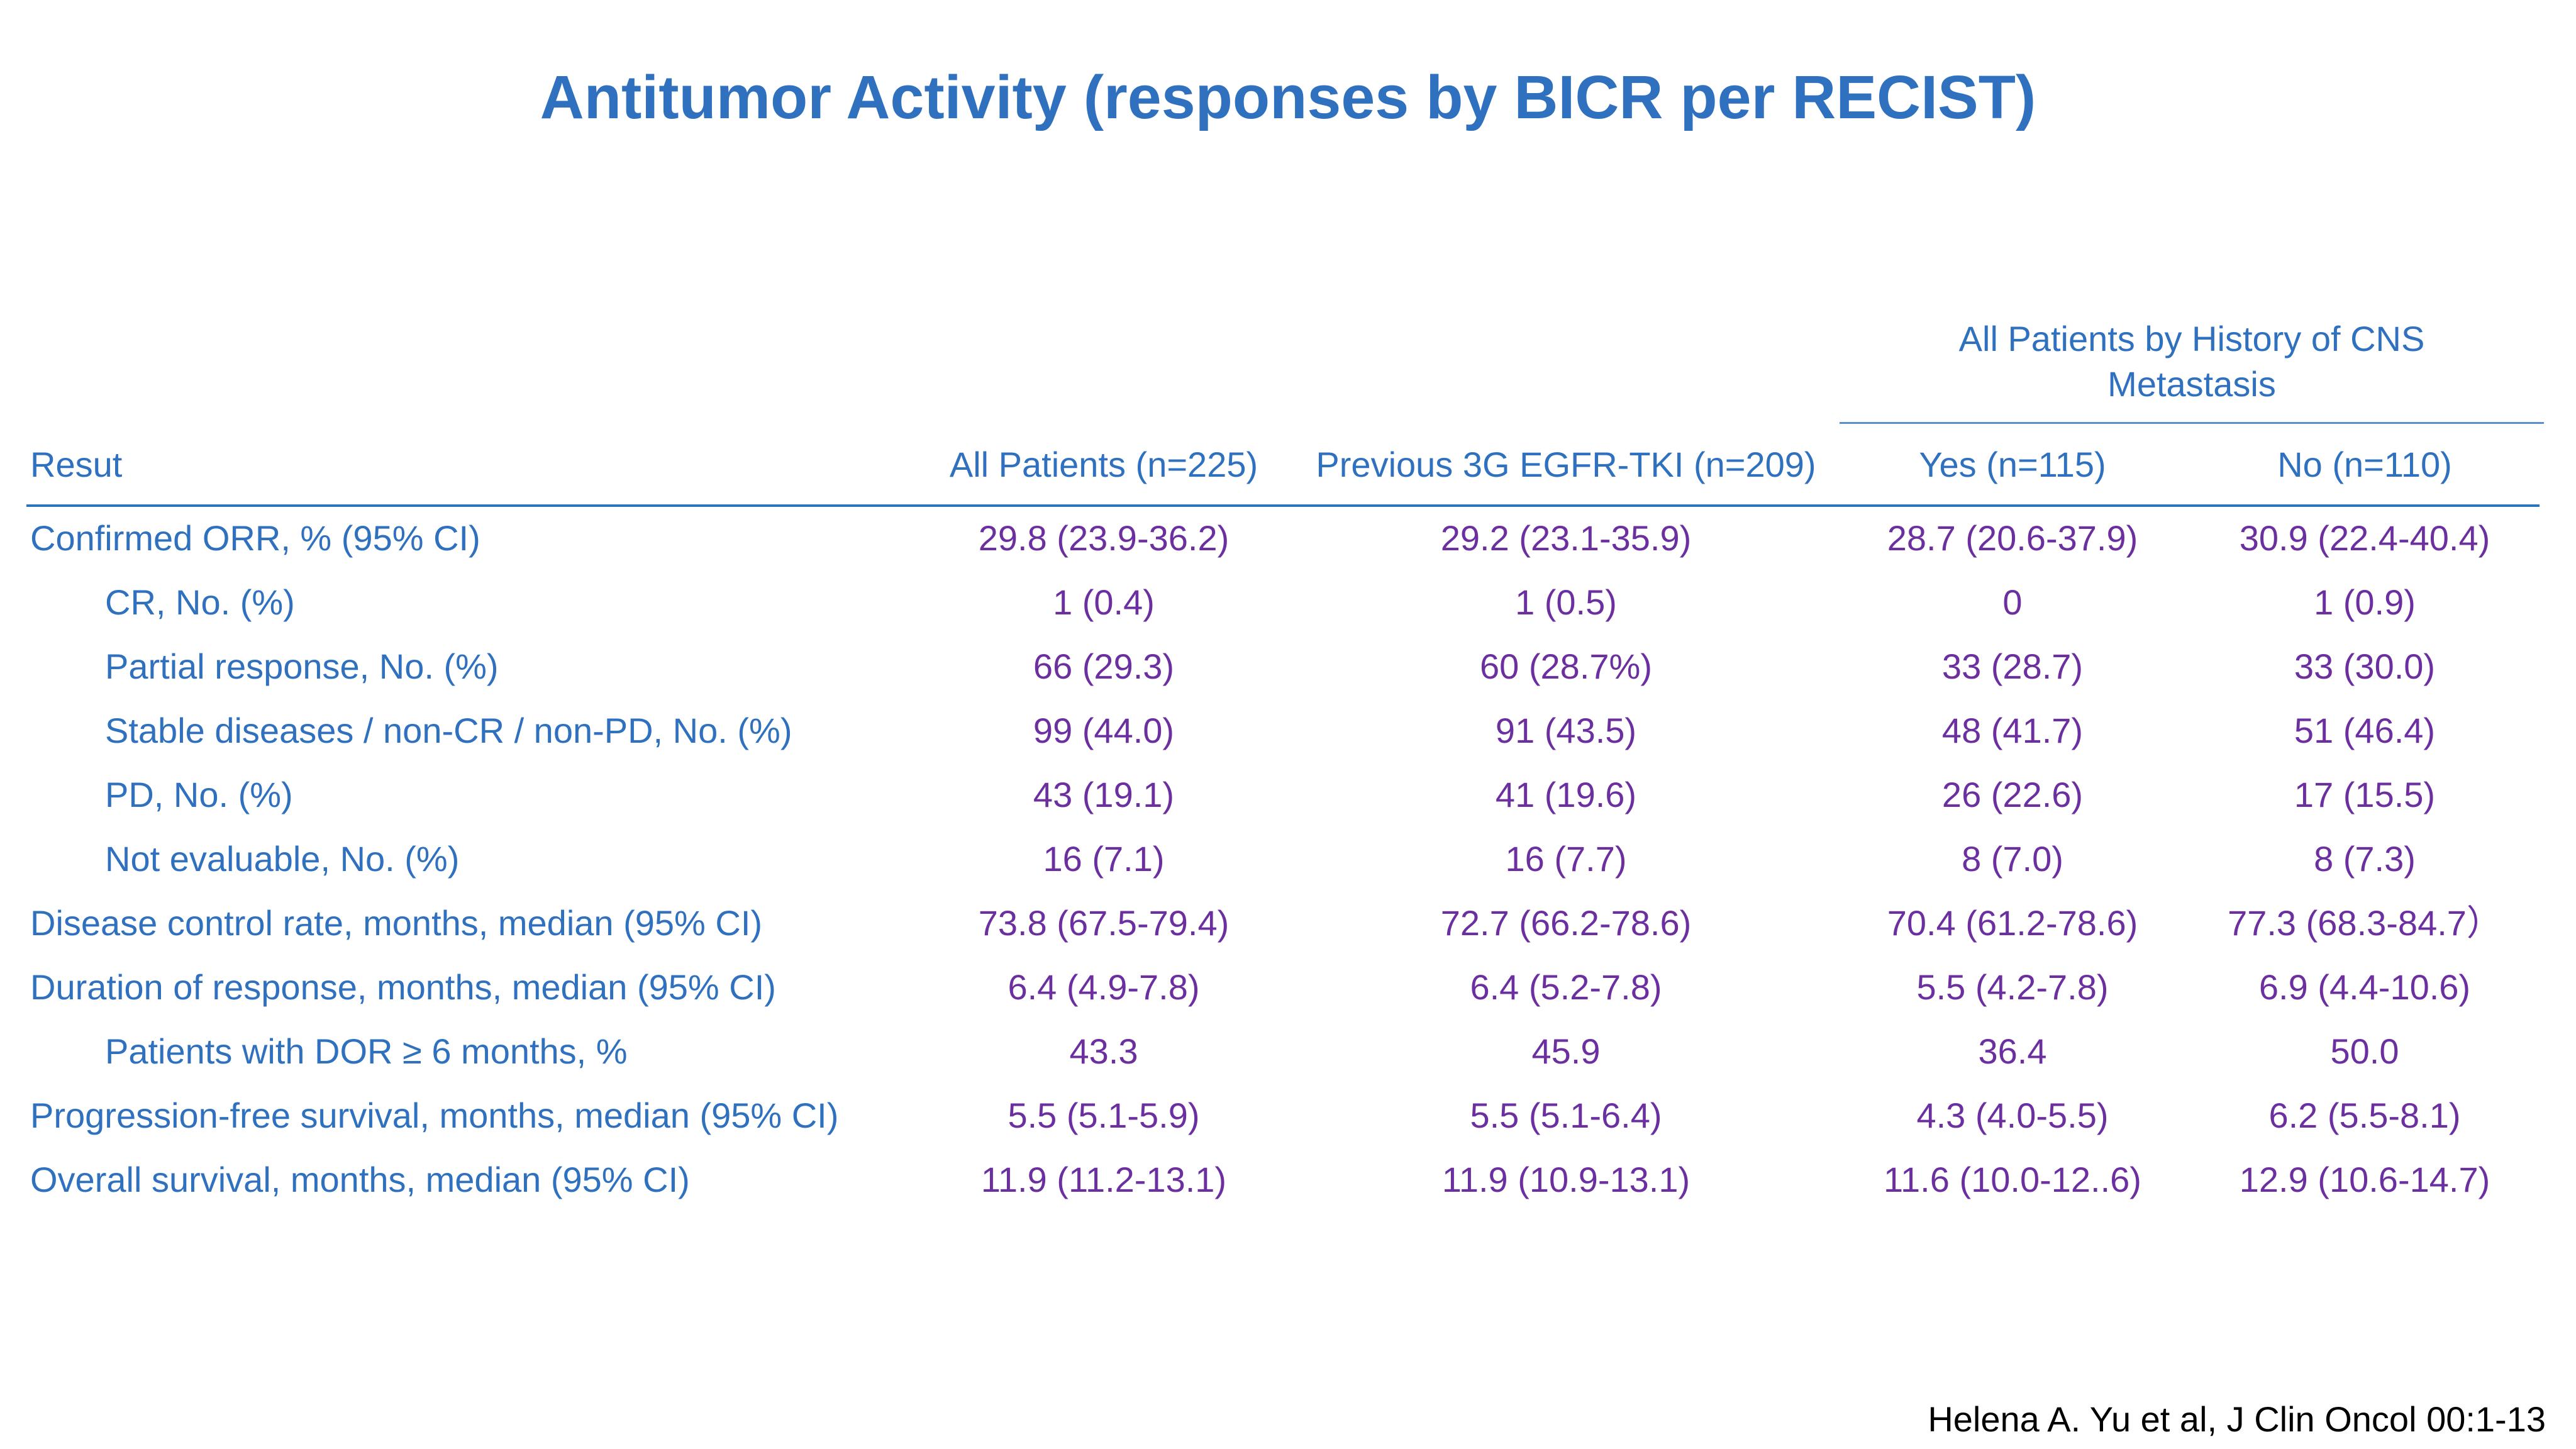 The height and width of the screenshot is (1449, 2576). I want to click on cell-cns-yes: 8 (7.0), so click(2012, 859).